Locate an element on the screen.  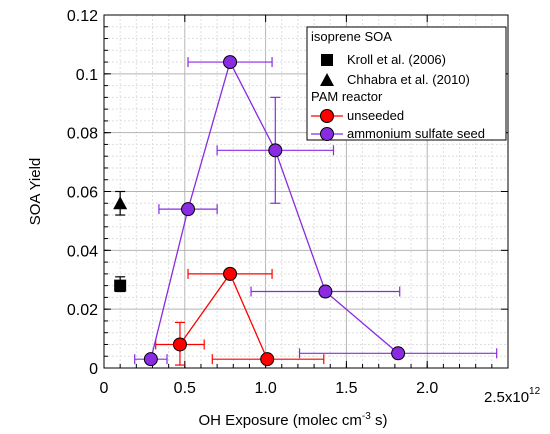
legend-label: Kroll et al. (2006) is located at coordinates (396, 59).